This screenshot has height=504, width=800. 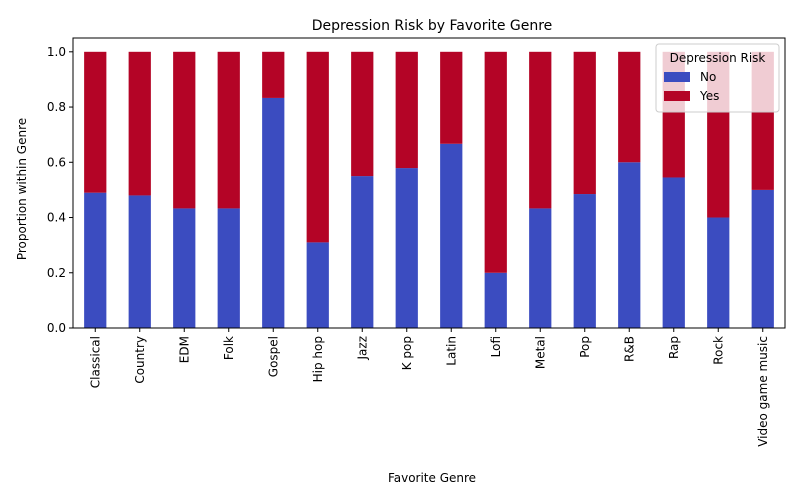 I want to click on y-tick-label-0: 0.0, so click(x=56, y=328).